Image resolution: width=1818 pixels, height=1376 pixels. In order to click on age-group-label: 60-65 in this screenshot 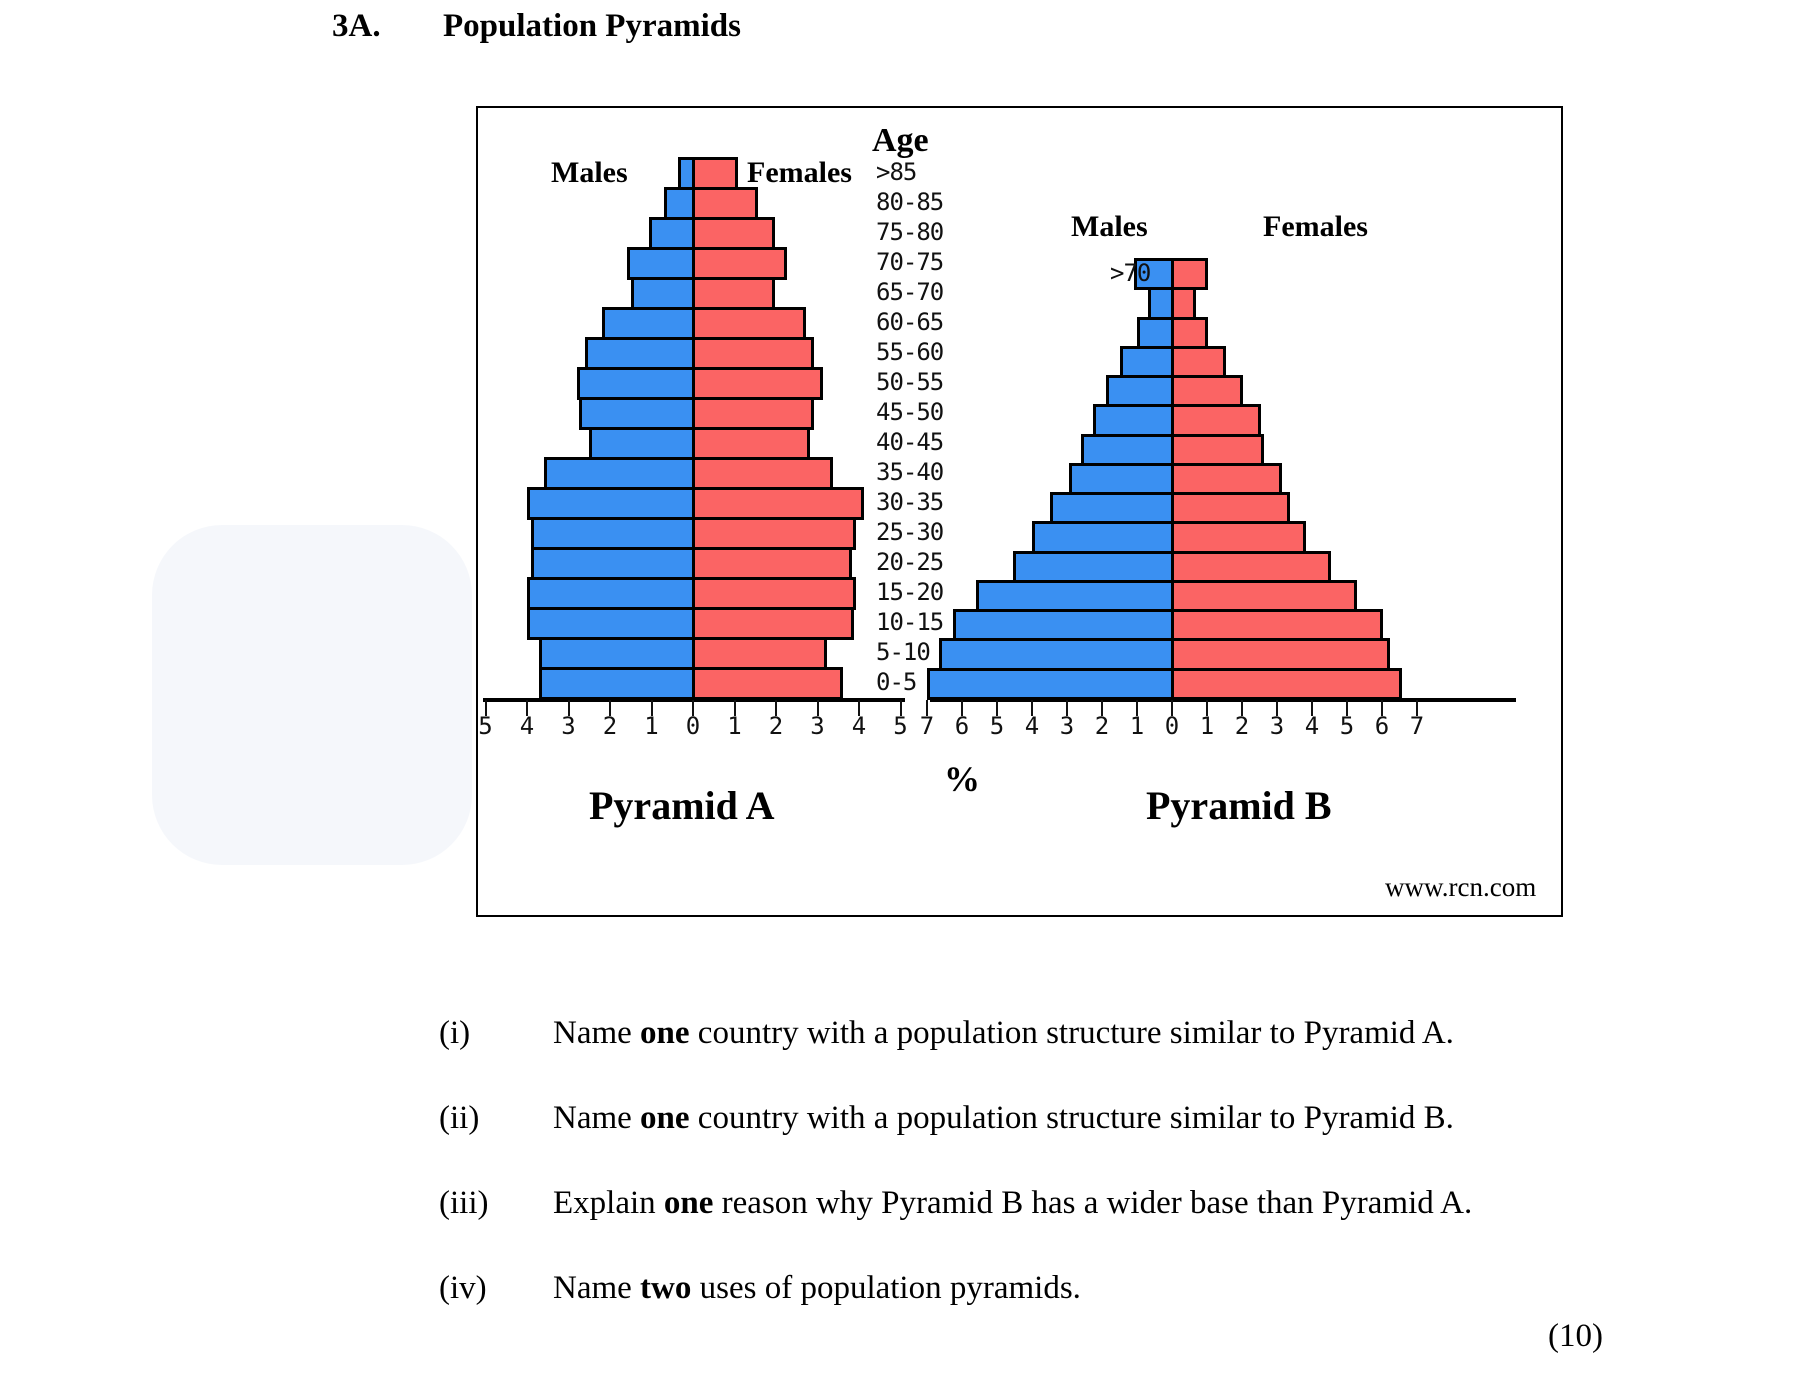, I will do `click(910, 322)`.